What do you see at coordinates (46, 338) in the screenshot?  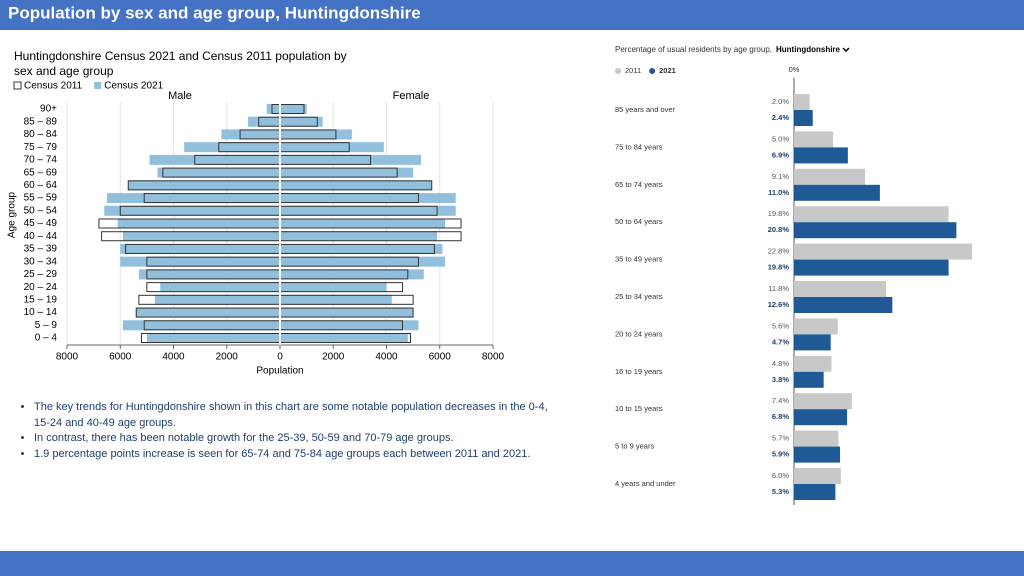 I see `y-tick-label: 0 – 4` at bounding box center [46, 338].